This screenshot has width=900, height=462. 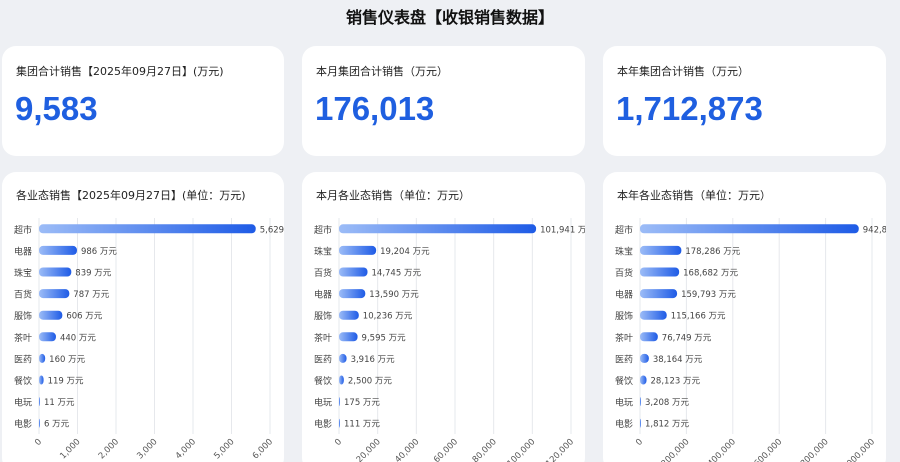 What do you see at coordinates (683, 71) in the screenshot?
I see `kpi-label: 本年集团合计销售（万元）` at bounding box center [683, 71].